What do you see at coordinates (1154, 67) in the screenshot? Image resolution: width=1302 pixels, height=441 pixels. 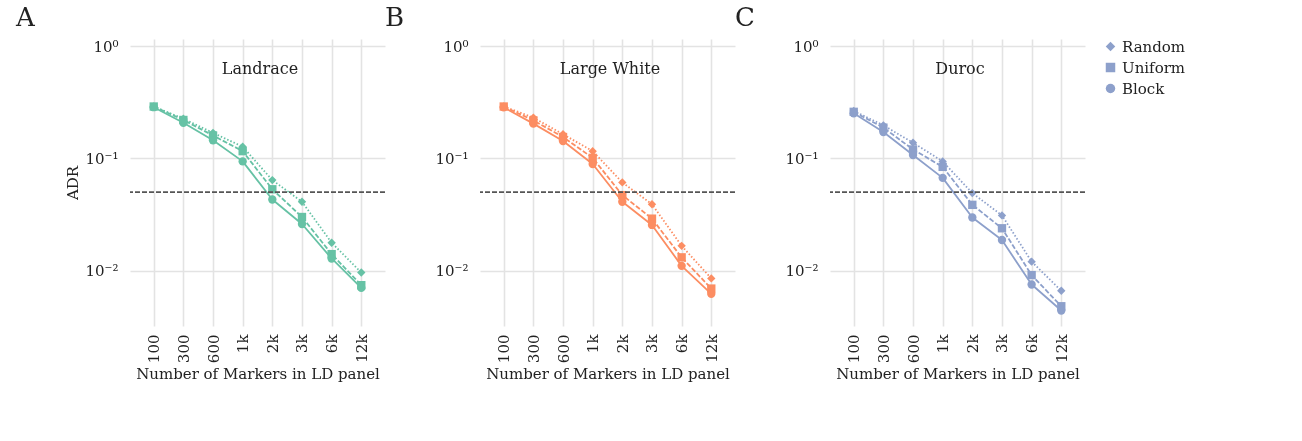 I see `legend-label: Uniform` at bounding box center [1154, 67].